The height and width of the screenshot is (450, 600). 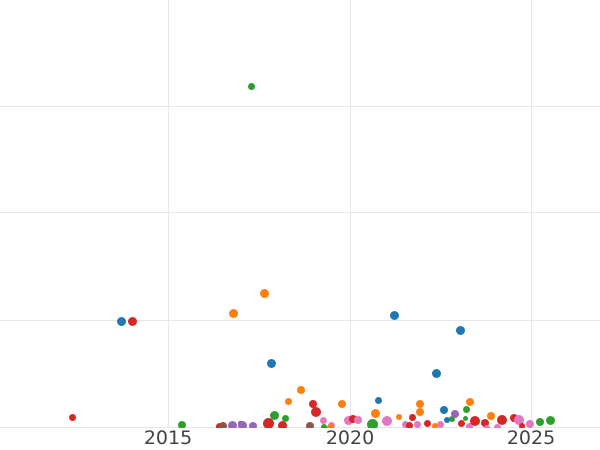 I want to click on x-tick-label: 2025, so click(x=531, y=438).